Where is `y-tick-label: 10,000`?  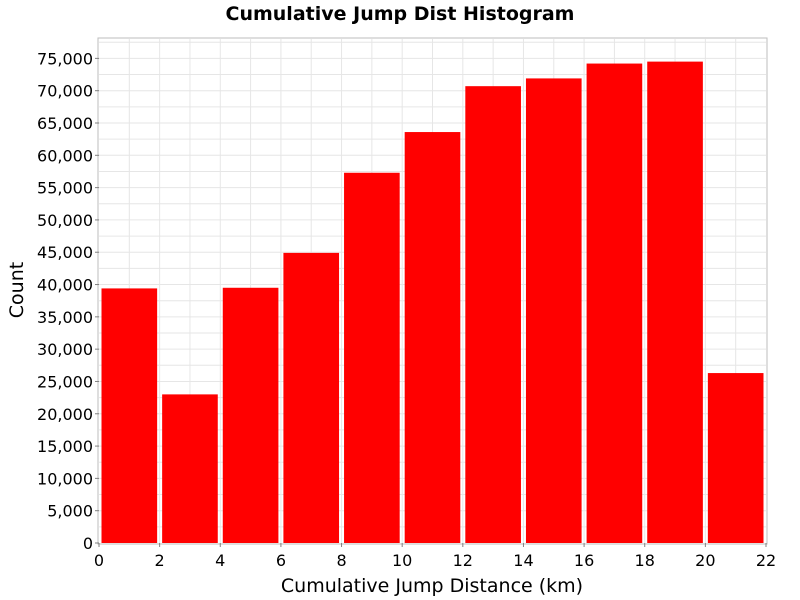 y-tick-label: 10,000 is located at coordinates (65, 478).